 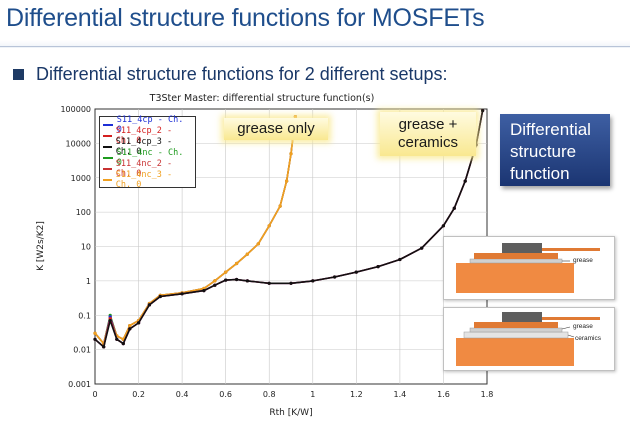 I want to click on x-tick-label: 1.4, so click(x=400, y=394).